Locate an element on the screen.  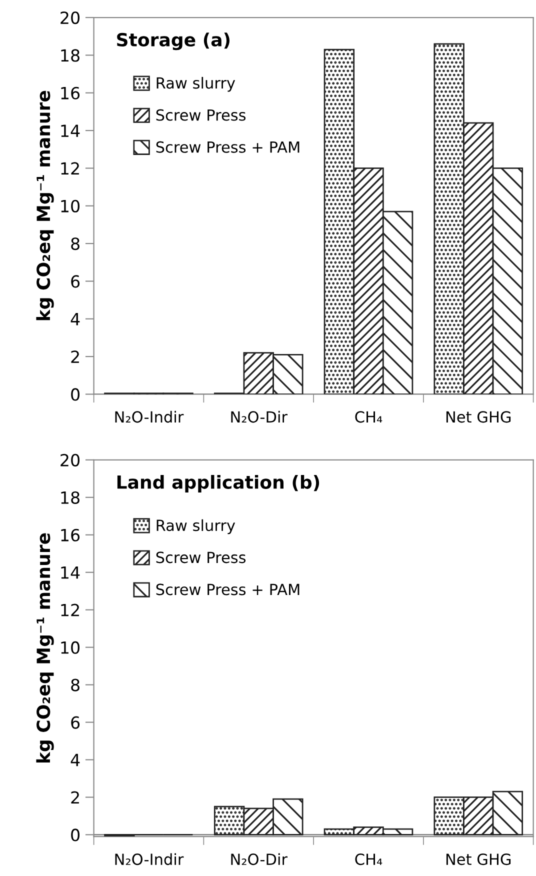
text: Land application (b) is located at coordinates (218, 483).